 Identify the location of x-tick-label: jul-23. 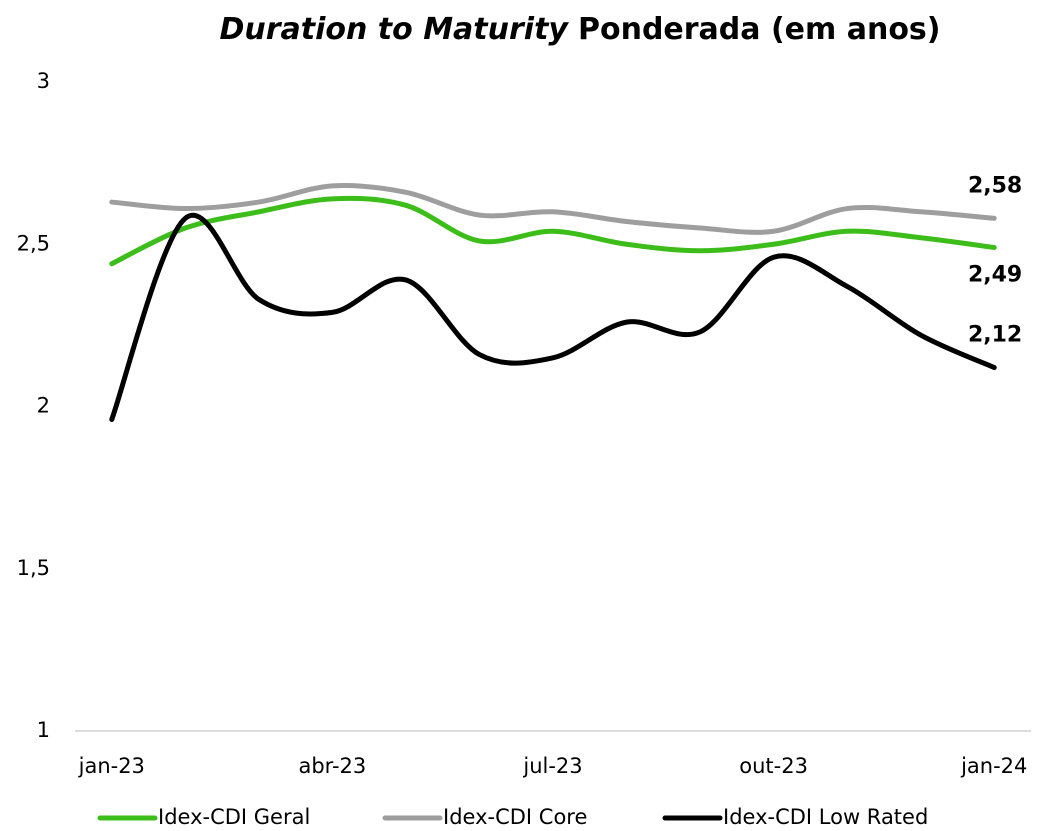
(552, 766).